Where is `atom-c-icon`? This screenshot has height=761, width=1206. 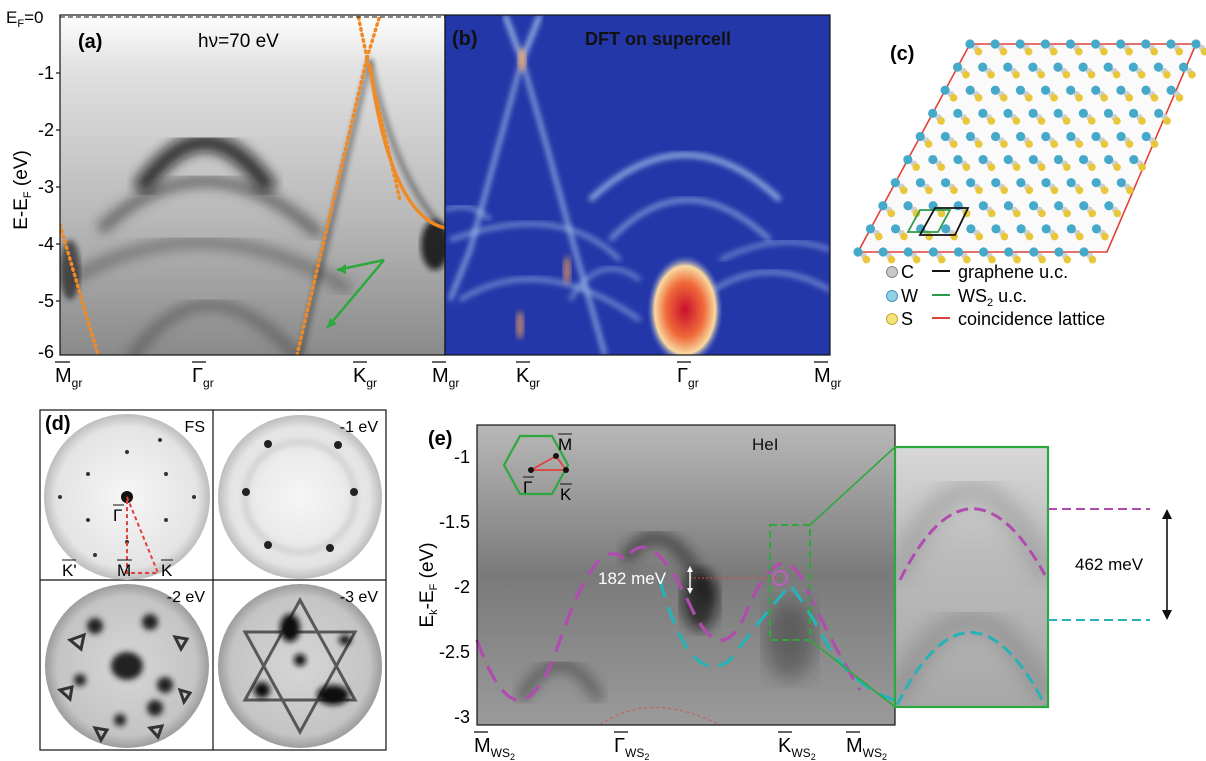
atom-c-icon is located at coordinates (892, 272).